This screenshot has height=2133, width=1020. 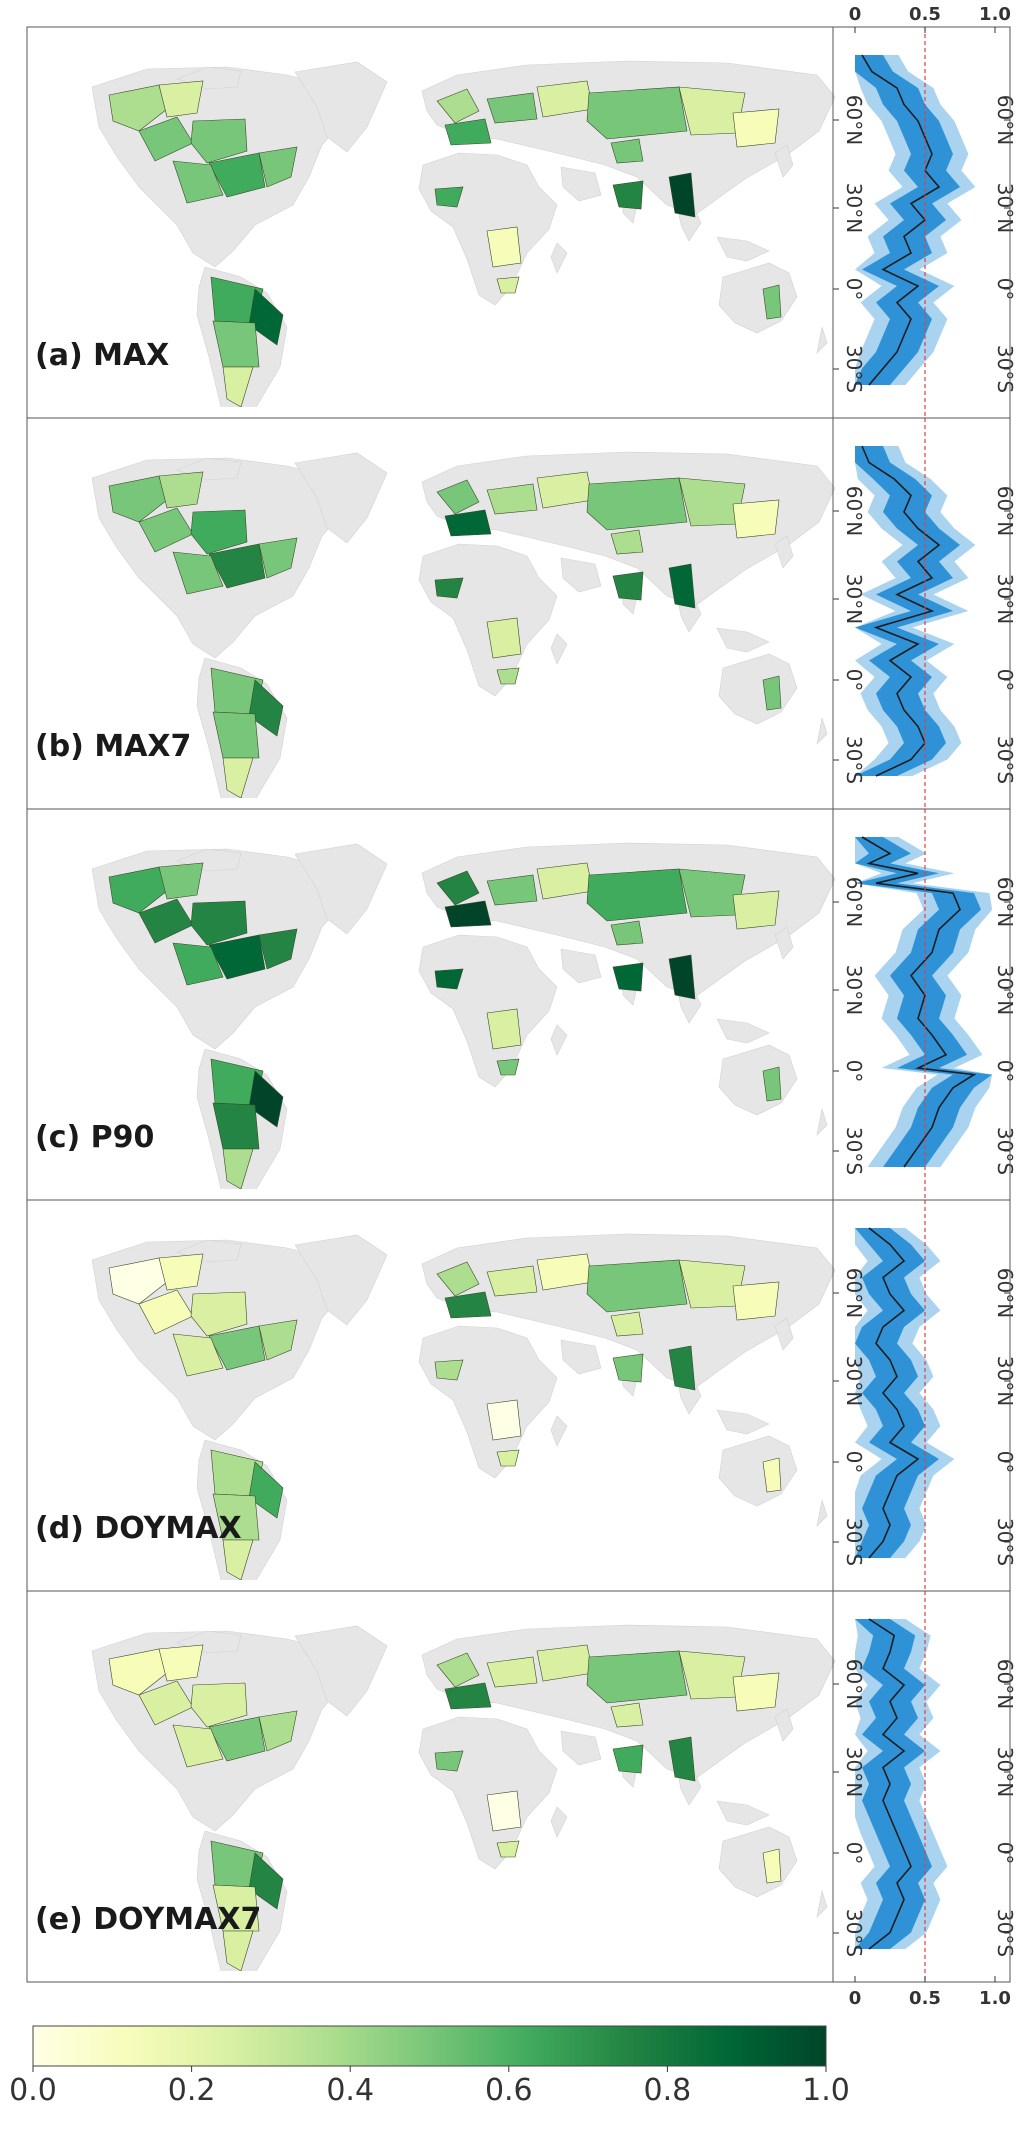 I want to click on x-tick-label-bottom: 0.5, so click(x=925, y=1998).